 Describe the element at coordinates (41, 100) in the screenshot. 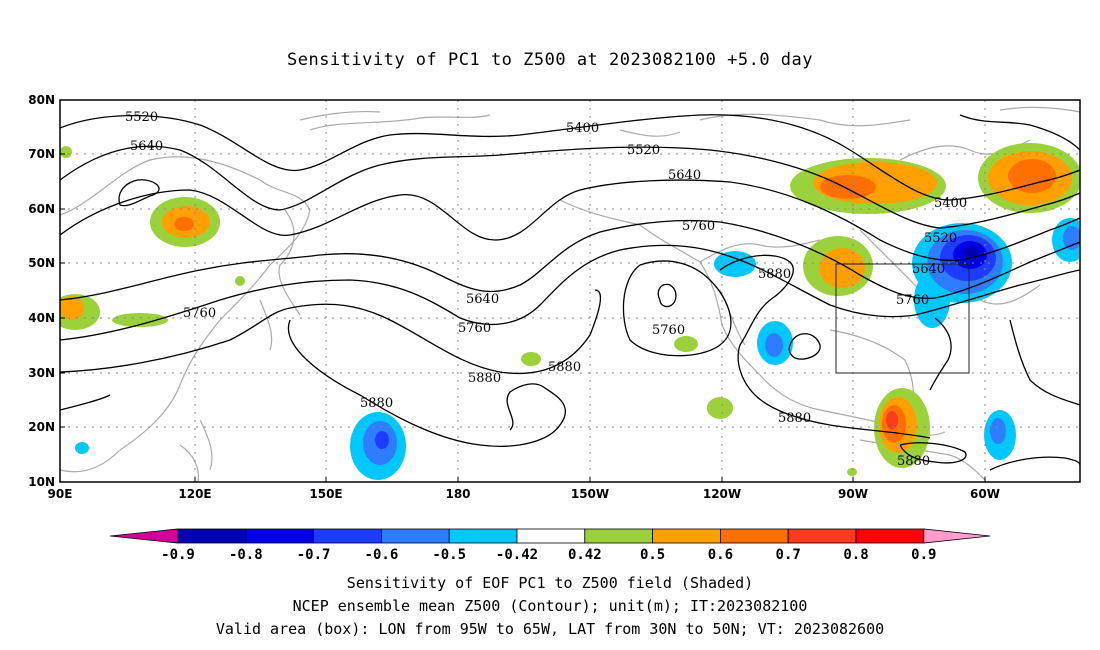

I see `lat-tick-label: 80N` at that location.